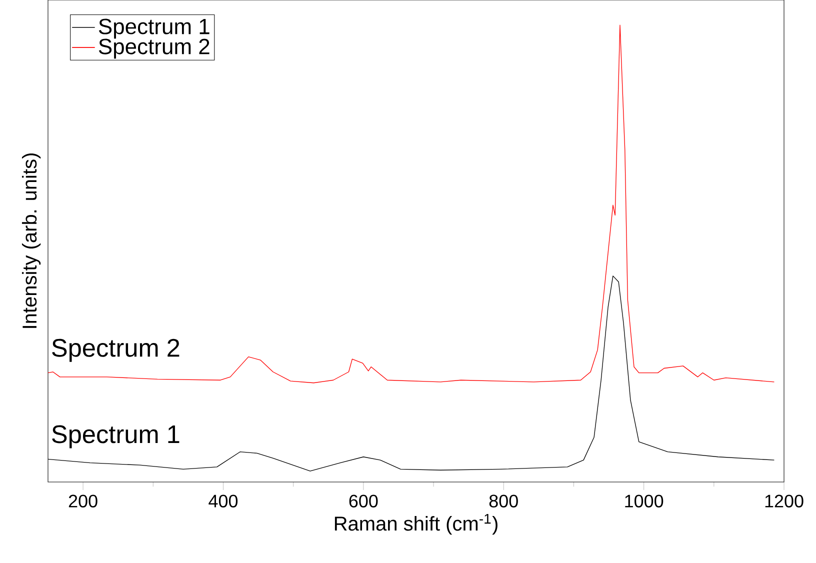 This screenshot has width=816, height=563. I want to click on y-axis-title: Intensity (arb. units), so click(31, 241).